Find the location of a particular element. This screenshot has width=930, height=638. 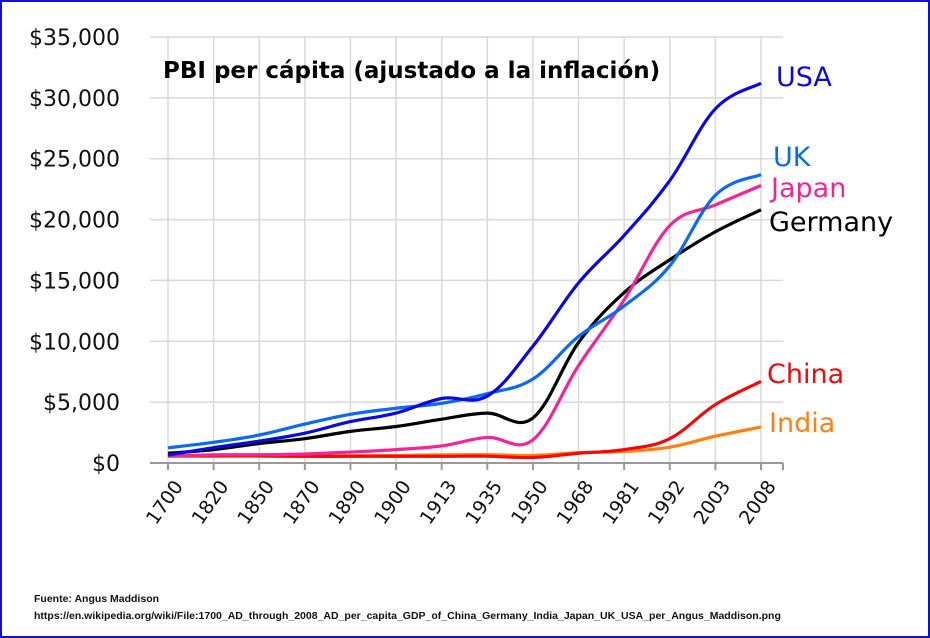

series-label-germany: Germany is located at coordinates (831, 222).